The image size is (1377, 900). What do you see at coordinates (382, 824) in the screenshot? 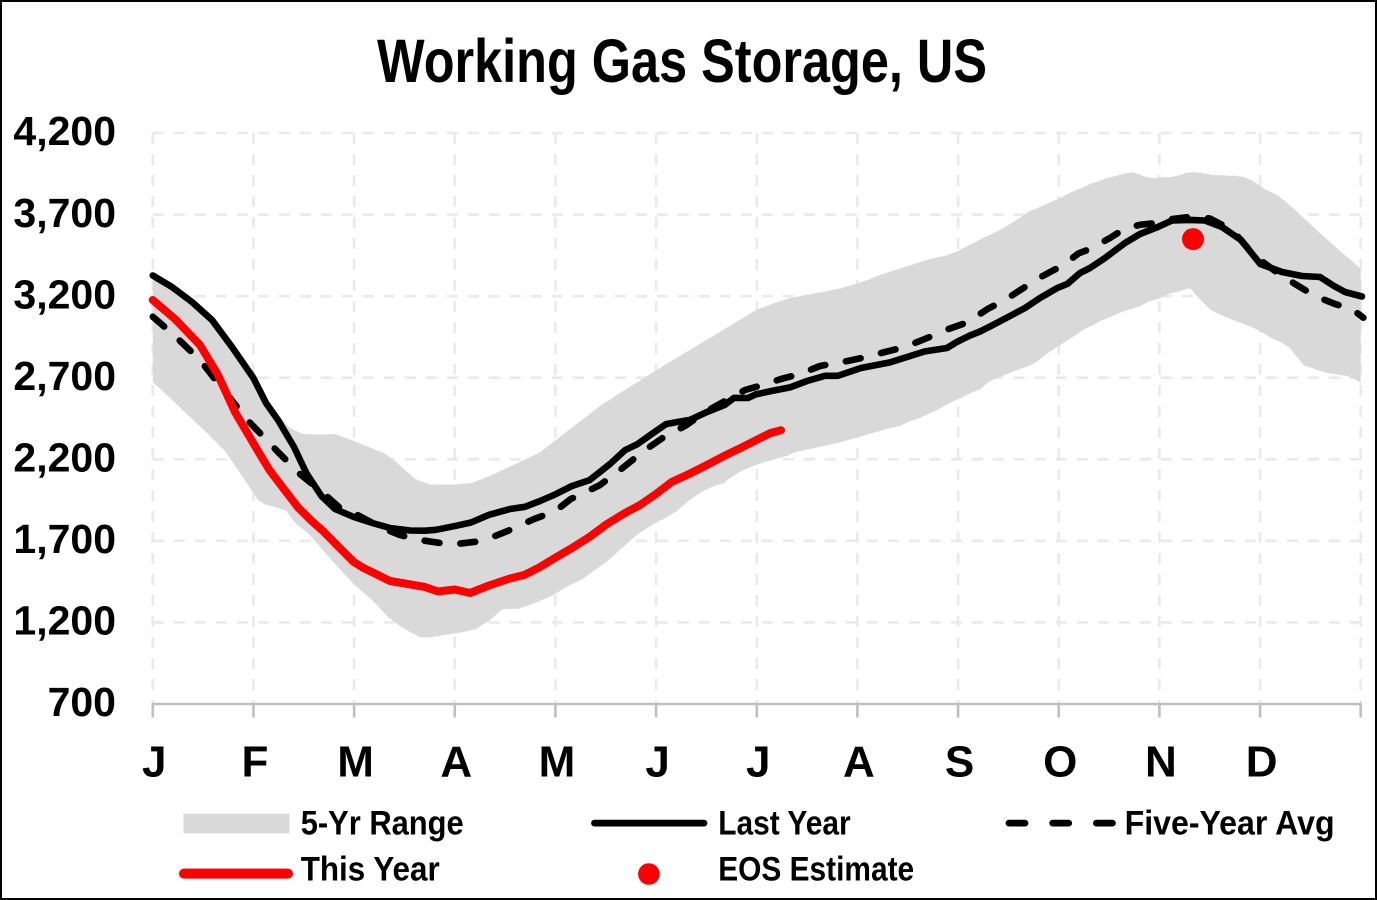
I see `svg-text: 5-Yr Range` at bounding box center [382, 824].